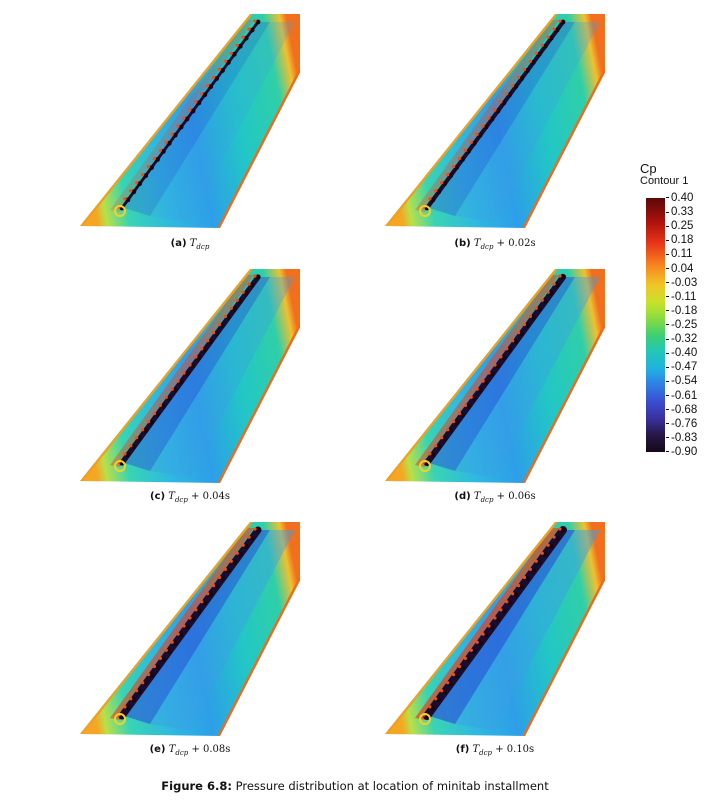  Describe the element at coordinates (178, 243) in the screenshot. I see `subfigure-label: (a)` at that location.